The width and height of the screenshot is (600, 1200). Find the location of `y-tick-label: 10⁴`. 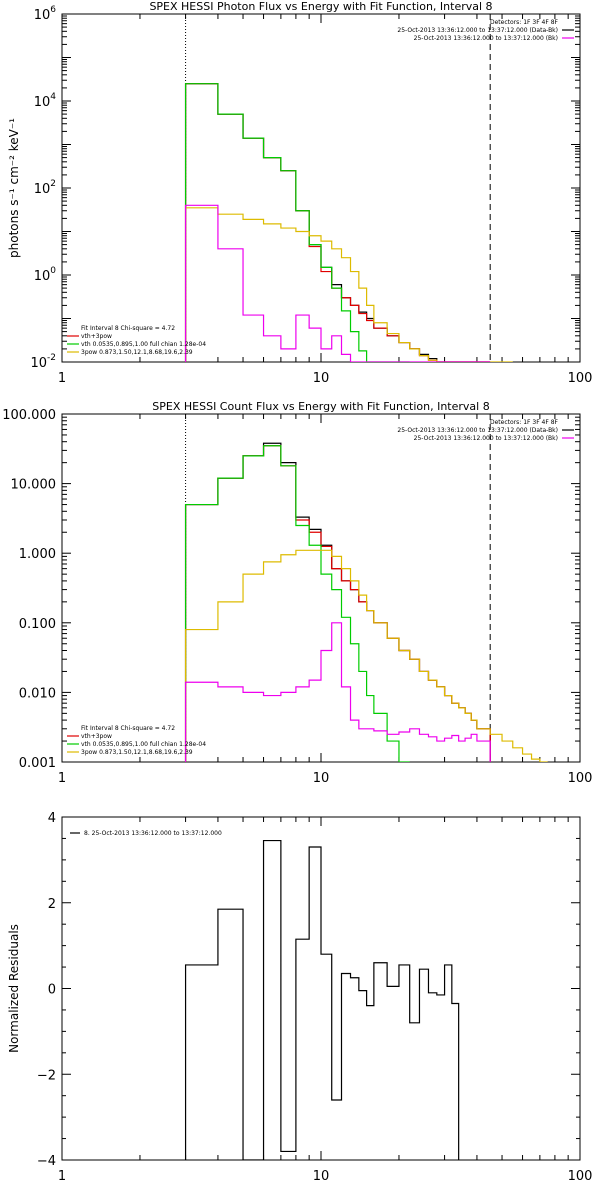

y-tick-label: 10⁴ is located at coordinates (45, 101).